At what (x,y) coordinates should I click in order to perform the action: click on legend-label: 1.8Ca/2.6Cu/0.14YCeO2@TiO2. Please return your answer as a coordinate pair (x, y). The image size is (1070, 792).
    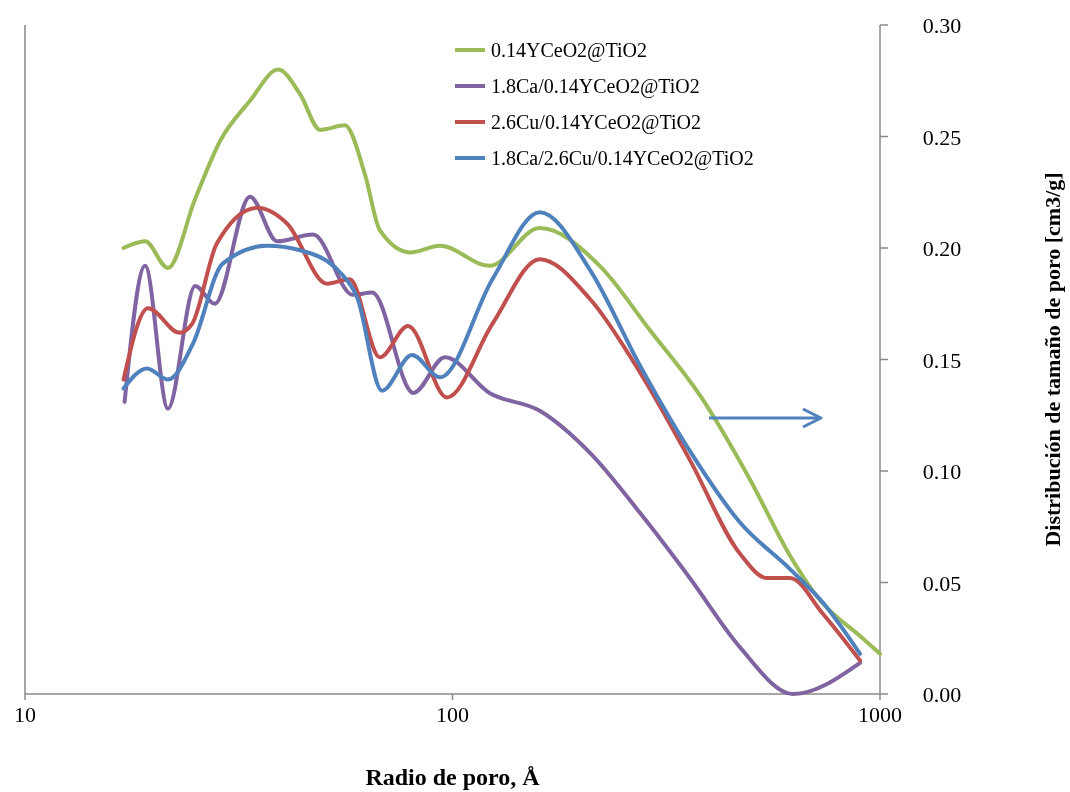
    Looking at the image, I should click on (622, 158).